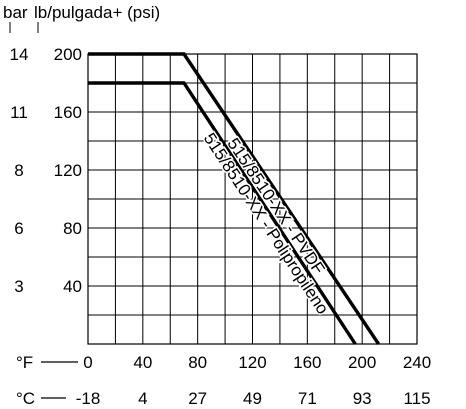 This screenshot has height=409, width=466. What do you see at coordinates (362, 398) in the screenshot?
I see `x-tick-c-label: 93` at bounding box center [362, 398].